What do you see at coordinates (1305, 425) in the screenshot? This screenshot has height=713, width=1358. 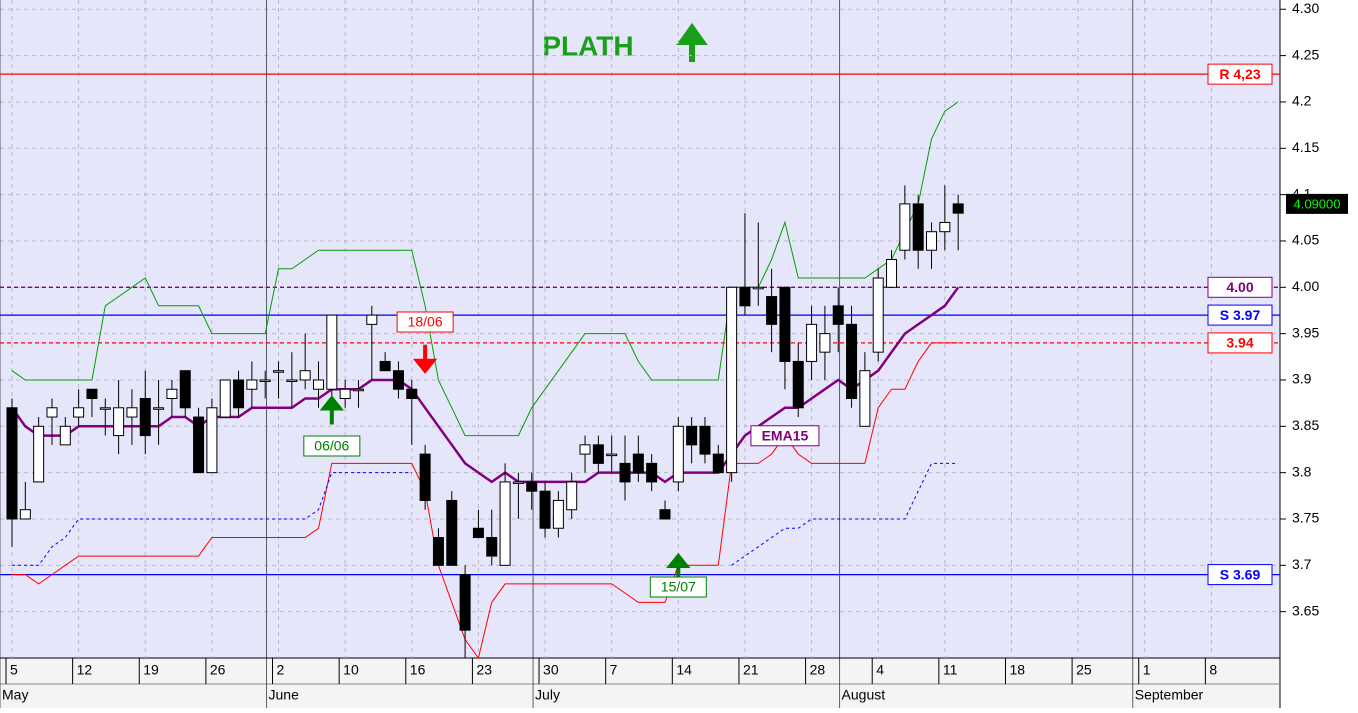 I see `y-tick-label: 3.85` at bounding box center [1305, 425].